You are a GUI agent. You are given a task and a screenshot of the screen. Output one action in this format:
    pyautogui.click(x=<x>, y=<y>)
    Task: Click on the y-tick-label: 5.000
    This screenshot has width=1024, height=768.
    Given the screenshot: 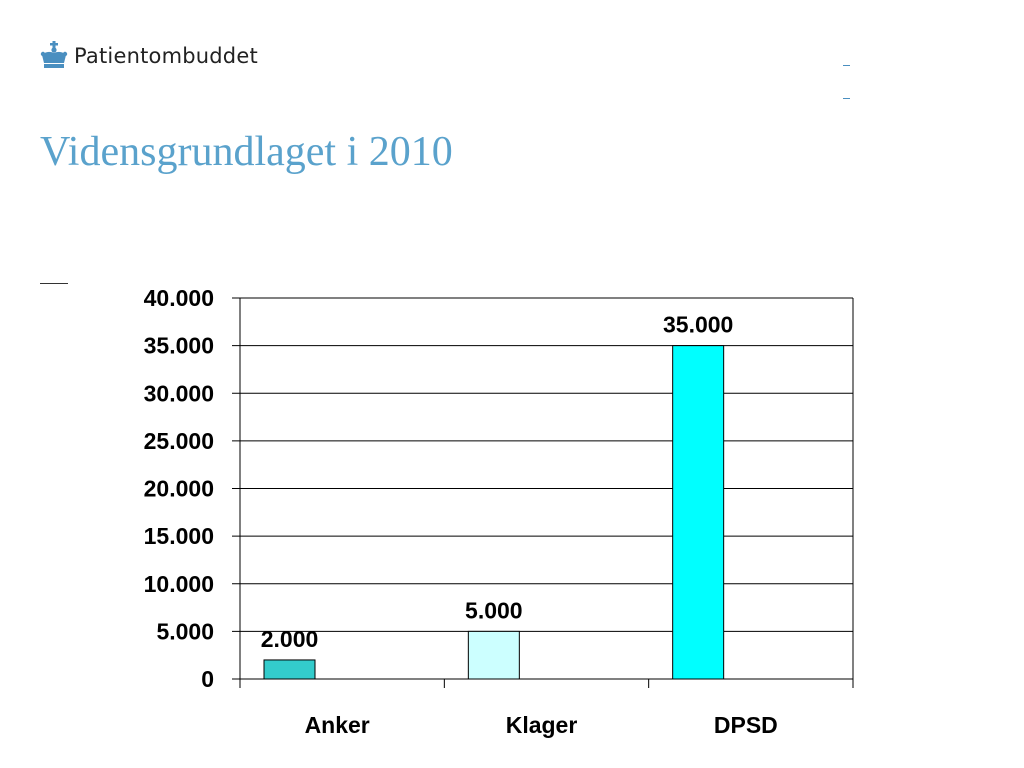 What is the action you would take?
    pyautogui.click(x=185, y=631)
    